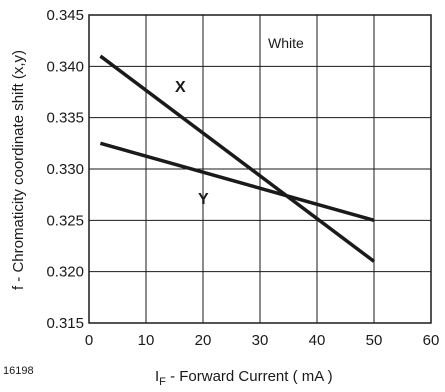 The image size is (445, 392). Describe the element at coordinates (65, 118) in the screenshot. I see `y-tick-label: 0.335` at that location.